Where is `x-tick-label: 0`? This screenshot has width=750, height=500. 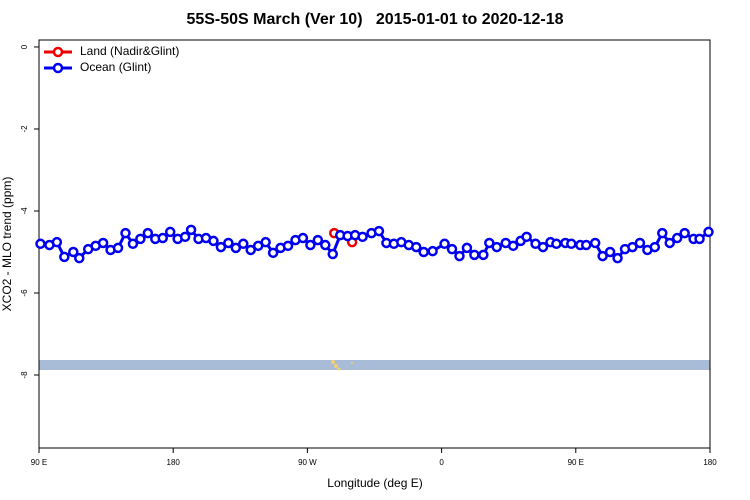 x-tick-label: 0 is located at coordinates (441, 462).